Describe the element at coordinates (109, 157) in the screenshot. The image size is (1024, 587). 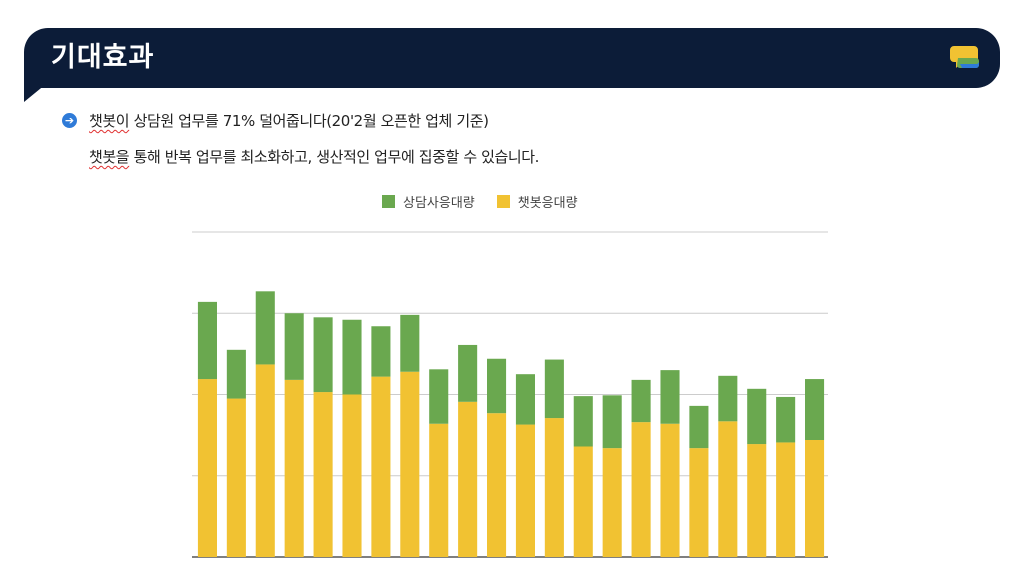
I see `intro-word-2: 챗봇을` at that location.